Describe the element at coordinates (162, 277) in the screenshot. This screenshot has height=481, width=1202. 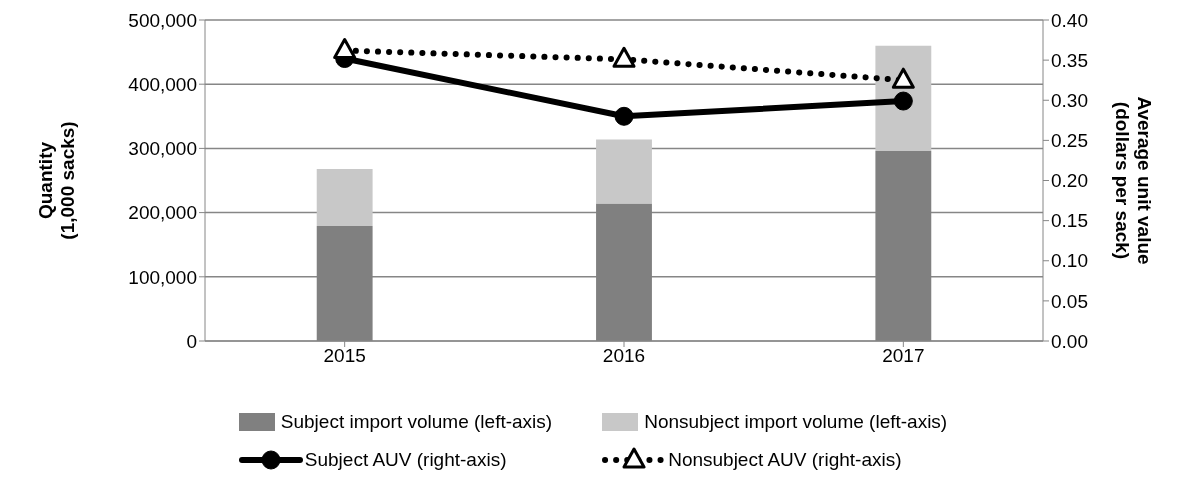
I see `y-tick-label: 100,000` at that location.